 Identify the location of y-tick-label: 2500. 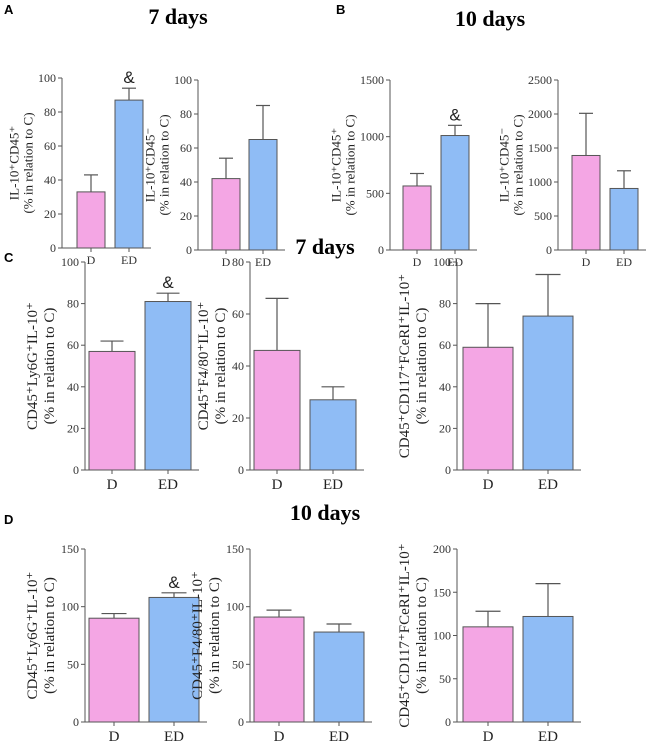
(540, 80).